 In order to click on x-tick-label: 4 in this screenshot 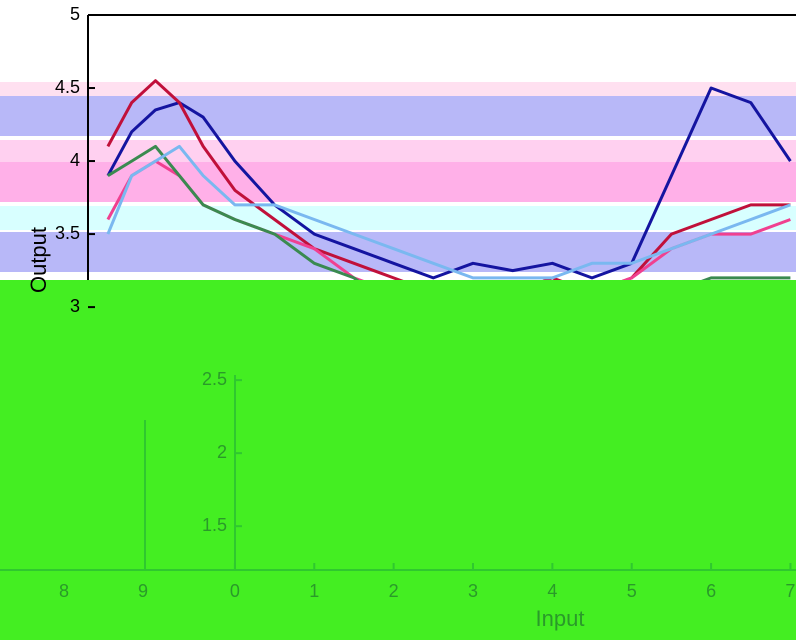, I will do `click(552, 591)`.